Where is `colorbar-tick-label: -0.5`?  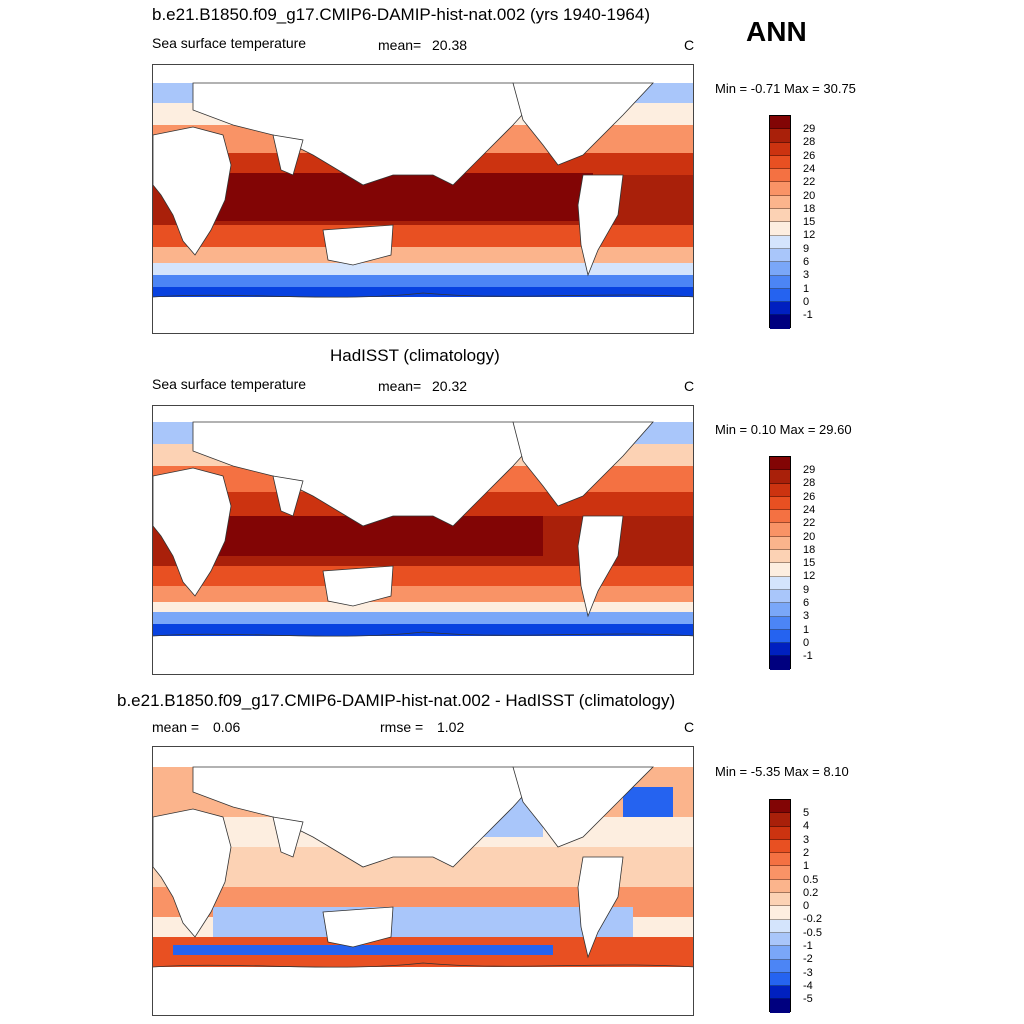 colorbar-tick-label: -0.5 is located at coordinates (812, 932).